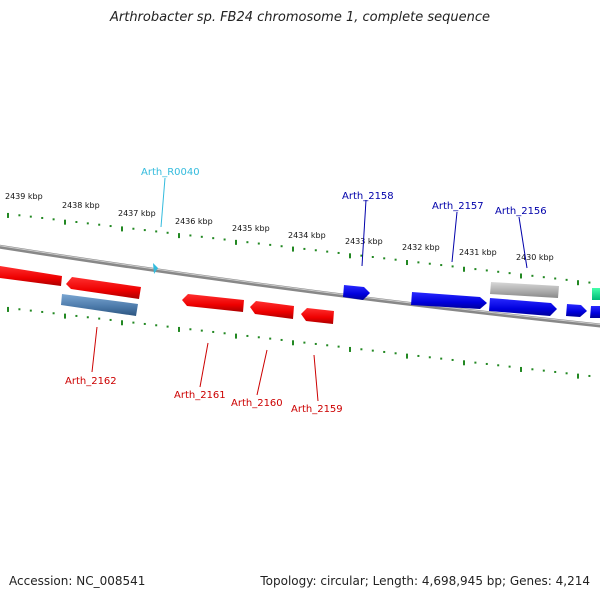 This screenshot has height=600, width=600. What do you see at coordinates (368, 196) in the screenshot?
I see `gene-label-Arth_2158: Arth_2158` at bounding box center [368, 196].